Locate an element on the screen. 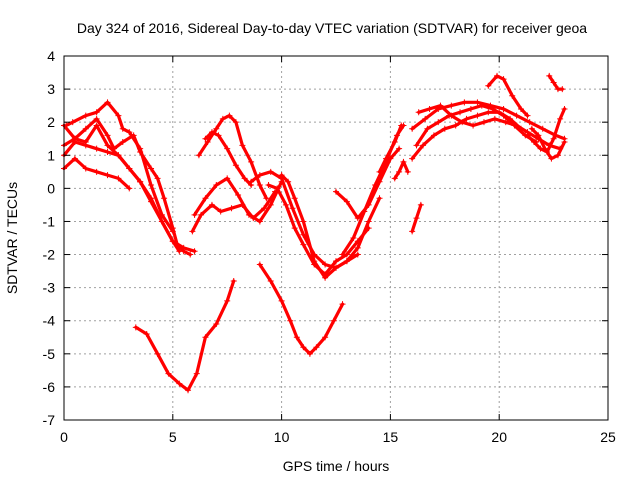 This screenshot has width=640, height=480. series-sat-j is located at coordinates (234, 211).